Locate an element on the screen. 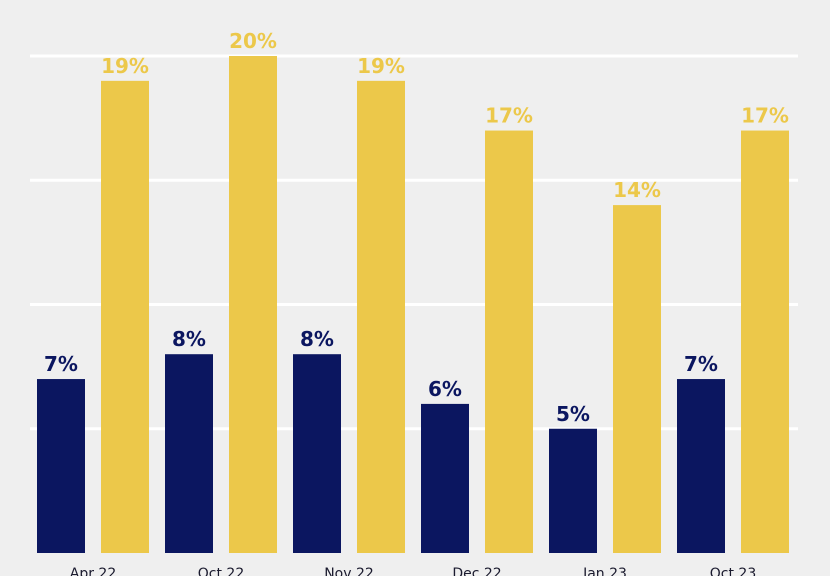 This screenshot has height=576, width=830. data-label-series-1-2: 8% is located at coordinates (317, 339).